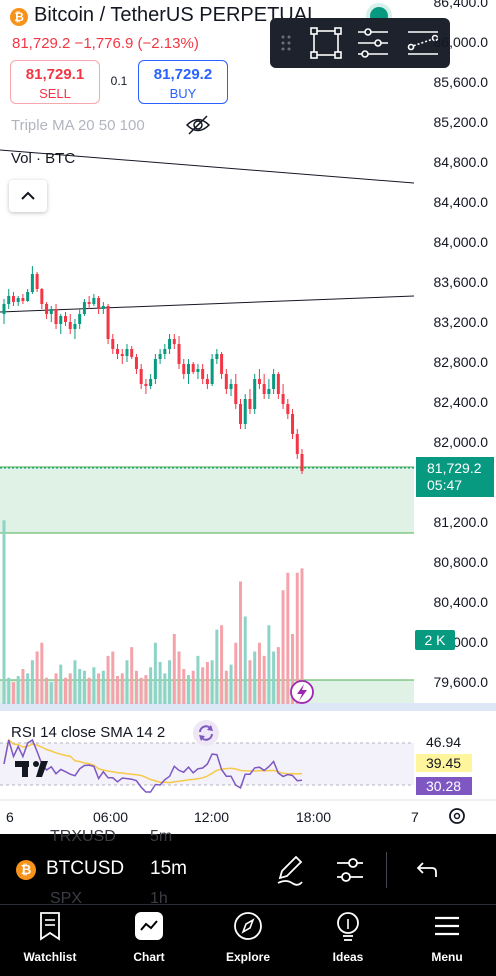 This screenshot has width=496, height=976. I want to click on symbol-title: Bitcoin / TetherUS PERPETUAL, so click(176, 15).